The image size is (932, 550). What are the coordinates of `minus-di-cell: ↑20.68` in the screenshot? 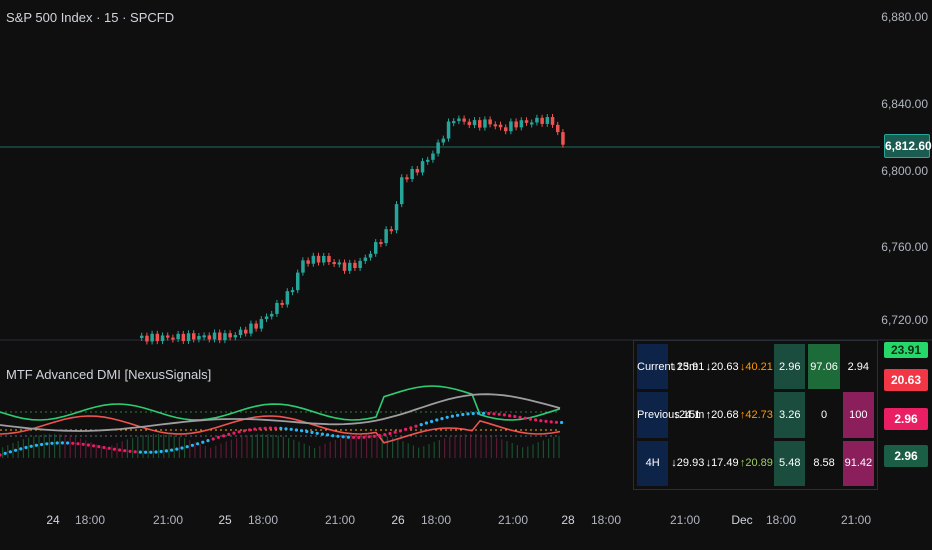 It's located at (722, 414).